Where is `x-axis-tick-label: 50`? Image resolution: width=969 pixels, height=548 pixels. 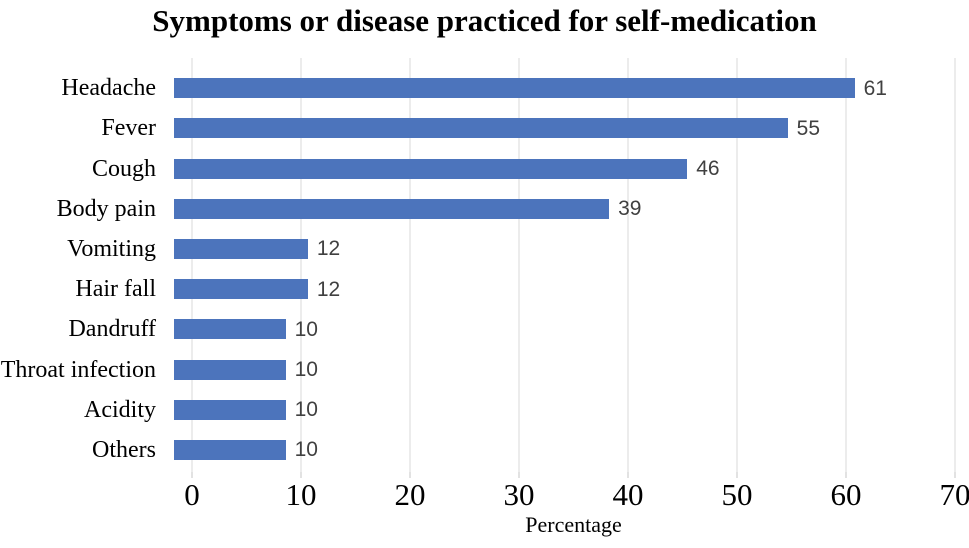 x-axis-tick-label: 50 is located at coordinates (737, 494).